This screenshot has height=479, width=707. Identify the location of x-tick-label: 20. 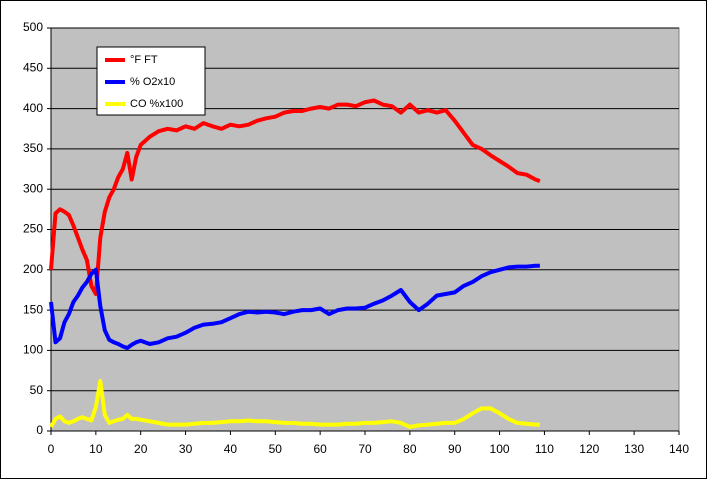
(141, 449).